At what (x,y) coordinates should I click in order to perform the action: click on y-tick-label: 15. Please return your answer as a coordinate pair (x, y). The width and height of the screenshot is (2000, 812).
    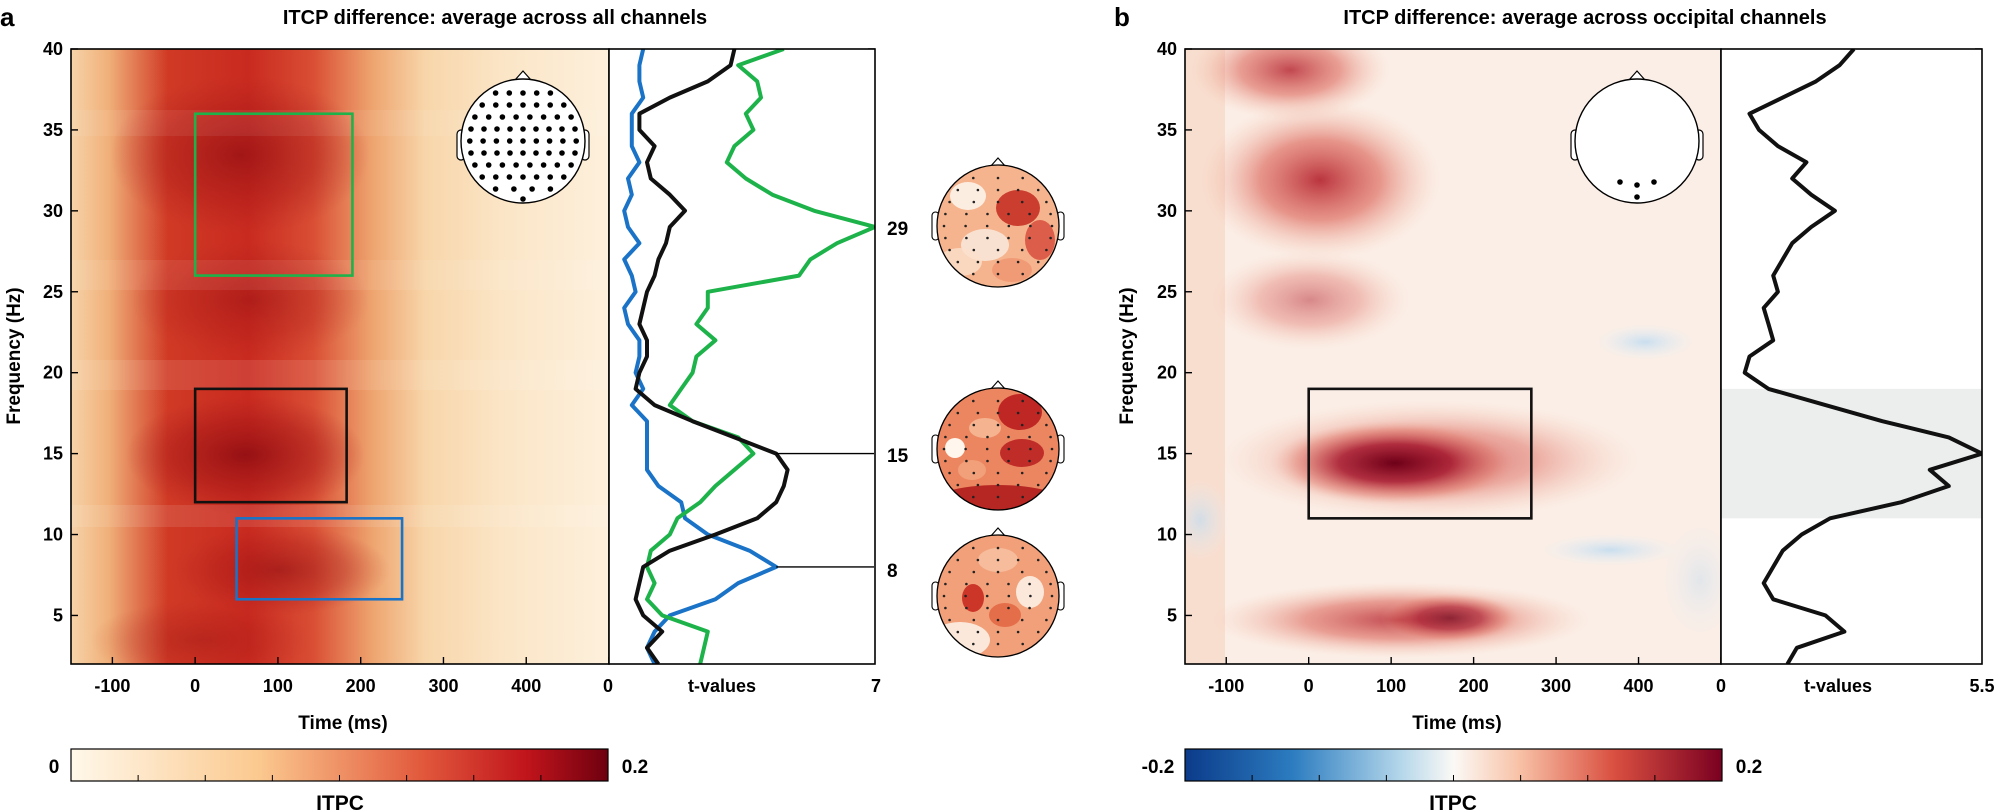
    Looking at the image, I should click on (1167, 454).